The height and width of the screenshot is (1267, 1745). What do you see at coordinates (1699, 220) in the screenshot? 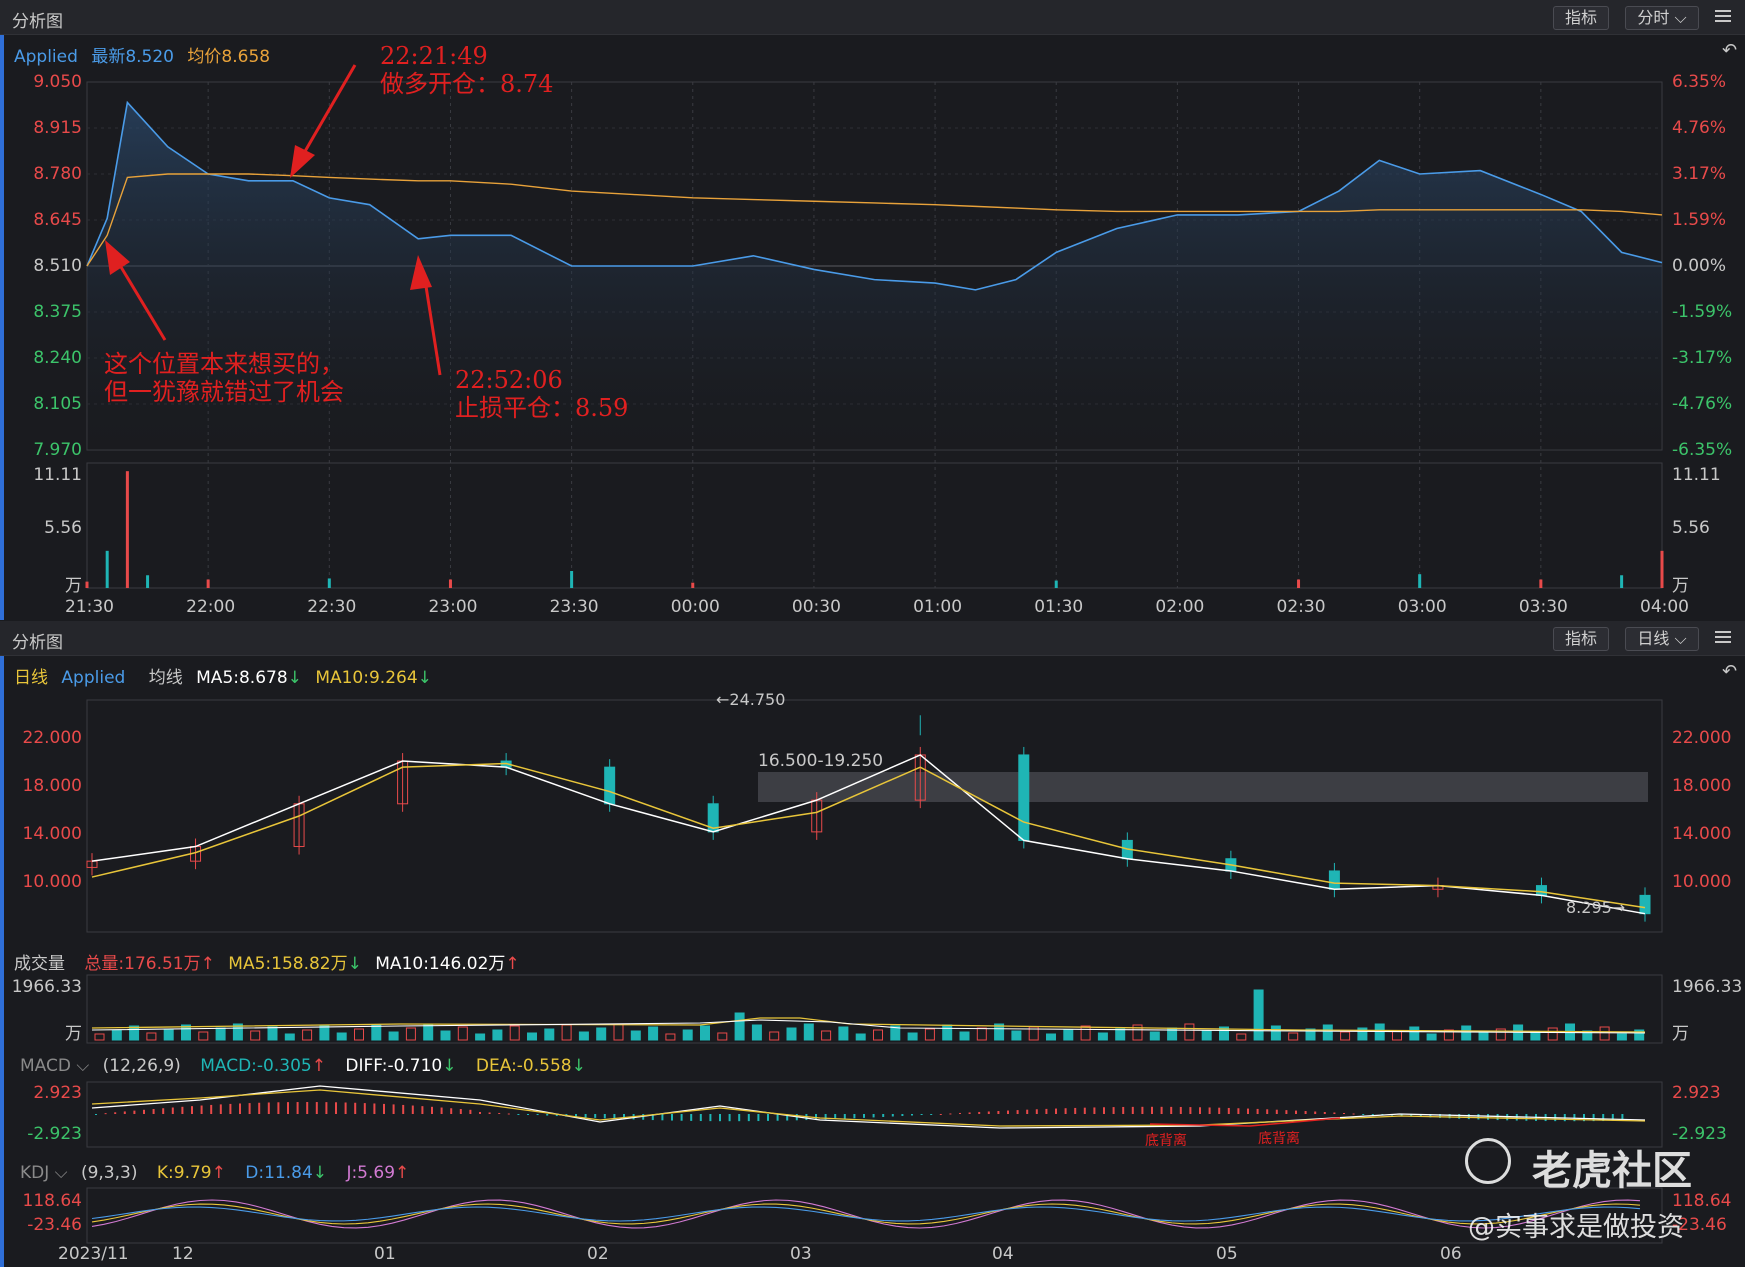
I see `pct-tick: 1.59%` at bounding box center [1699, 220].